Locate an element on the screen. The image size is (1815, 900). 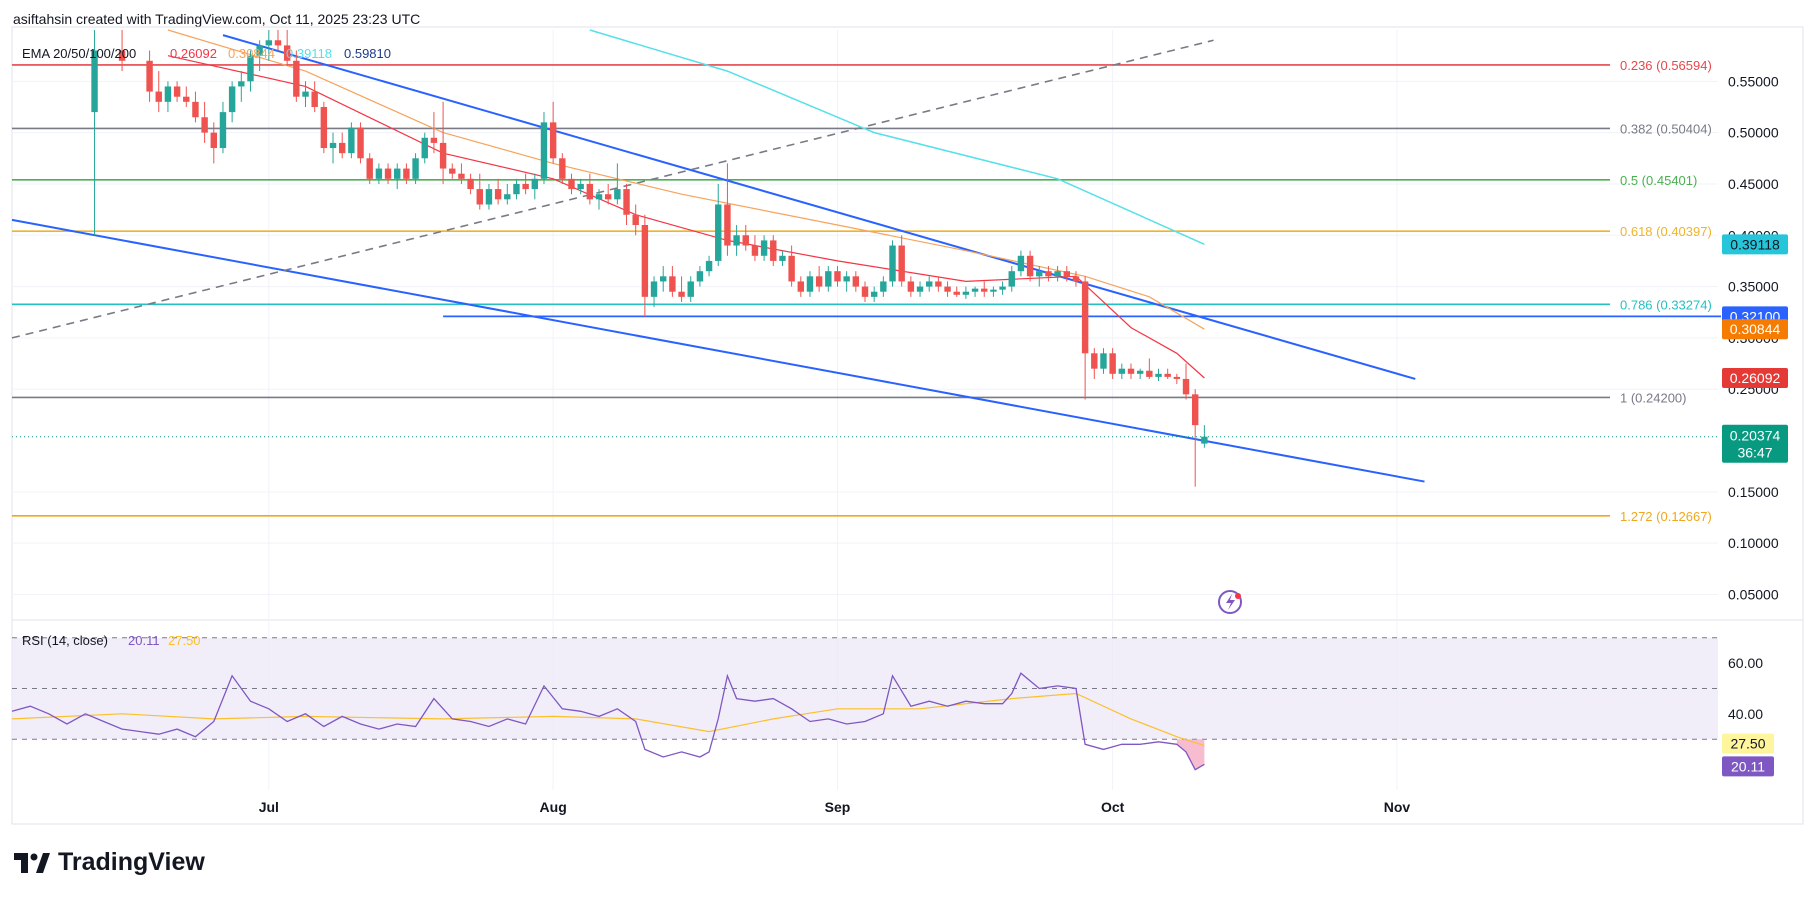
time-axis: Jul Aug Sep Oct Nov is located at coordinates (835, 807).